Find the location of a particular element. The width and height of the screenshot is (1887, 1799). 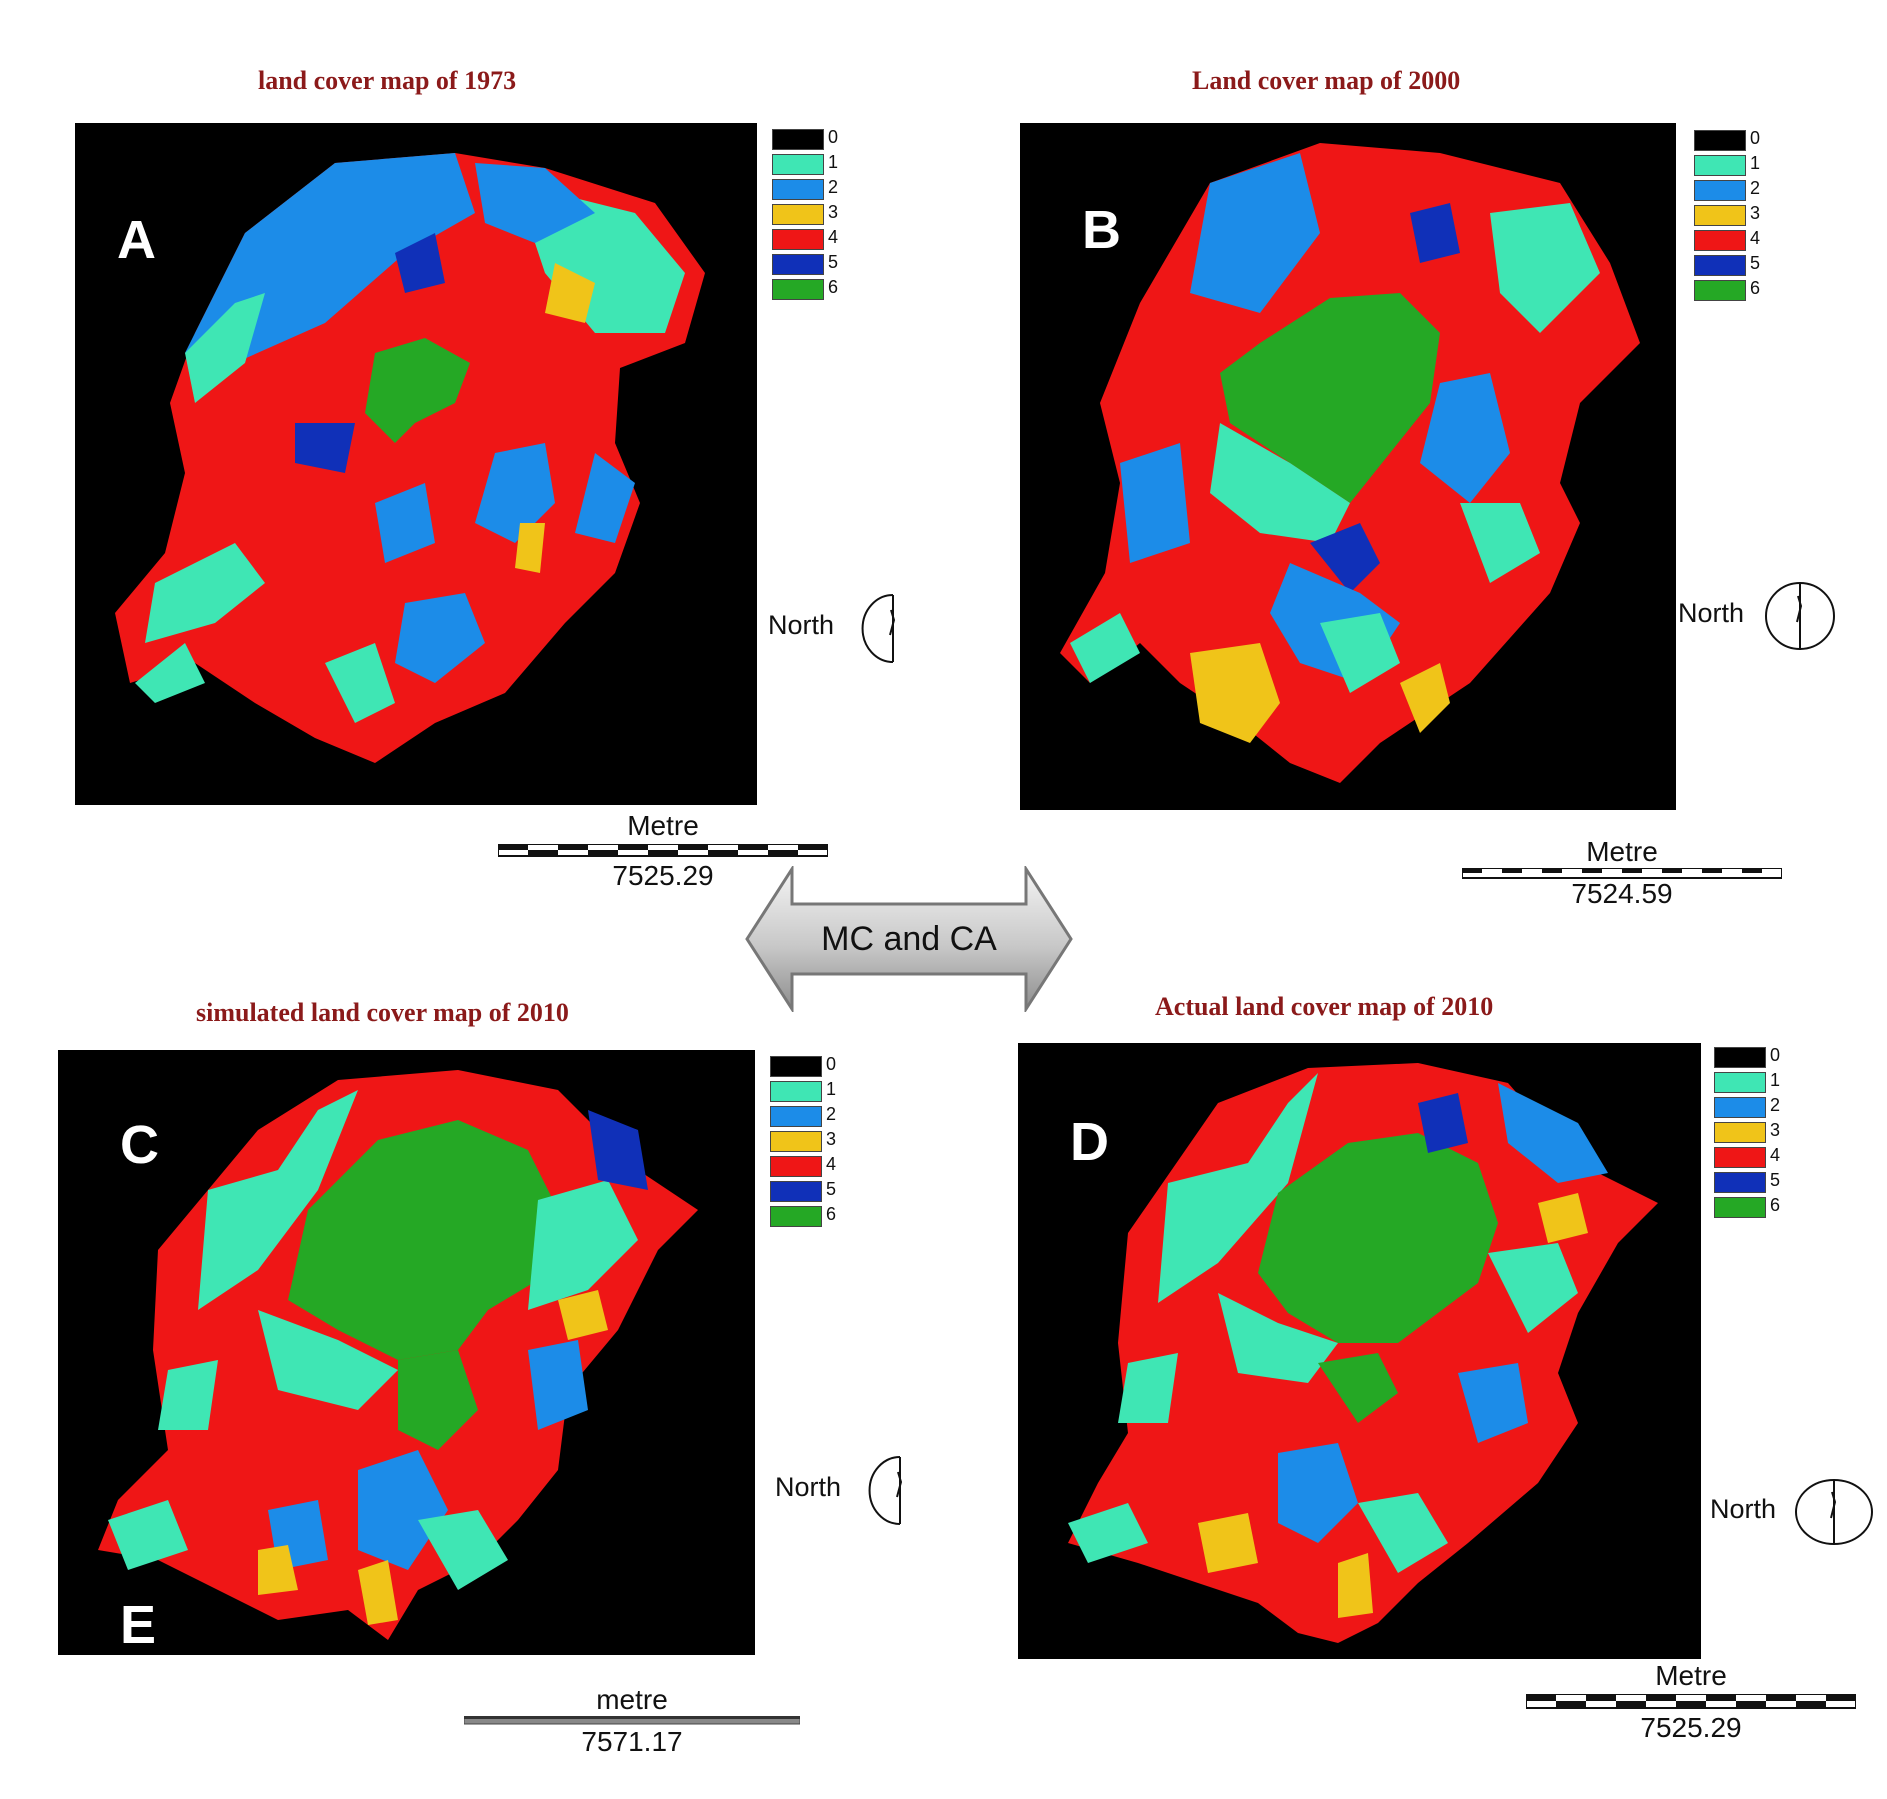

scale-value: 7571.17 is located at coordinates (632, 1741).